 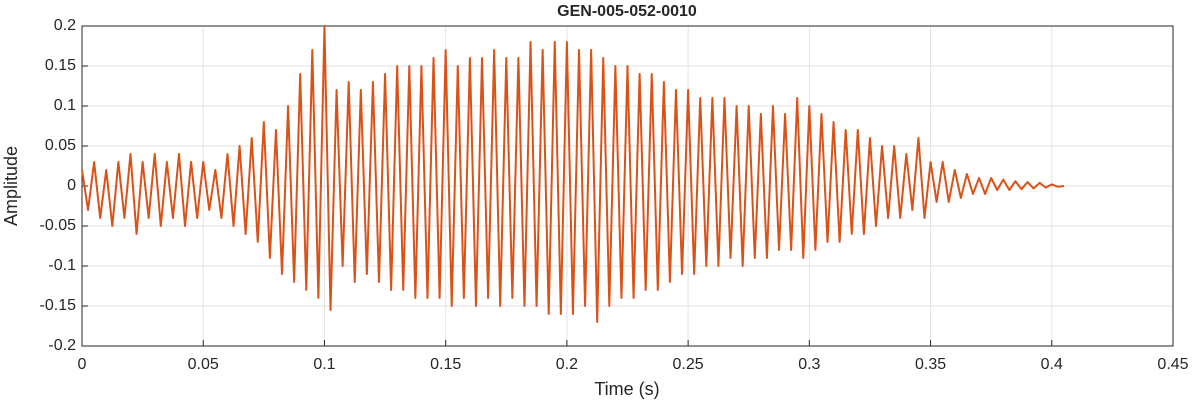 What do you see at coordinates (445, 364) in the screenshot?
I see `x-tick-label: 0.15` at bounding box center [445, 364].